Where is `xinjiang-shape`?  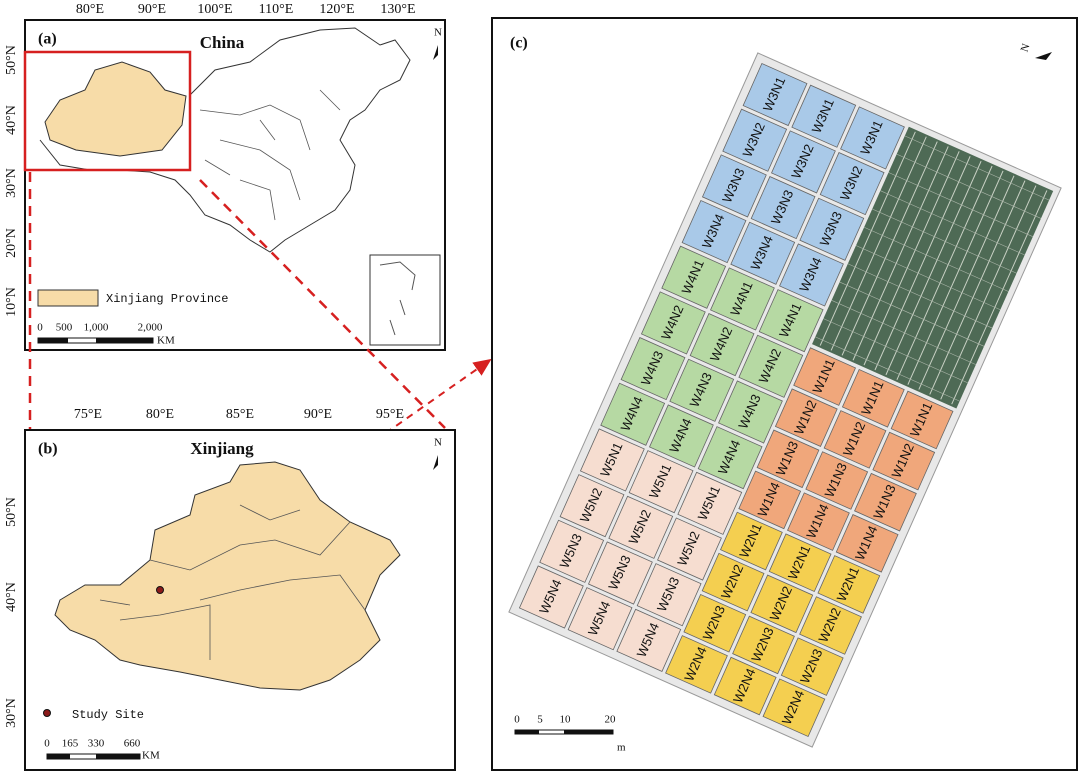
xinjiang-shape is located at coordinates (115, 109).